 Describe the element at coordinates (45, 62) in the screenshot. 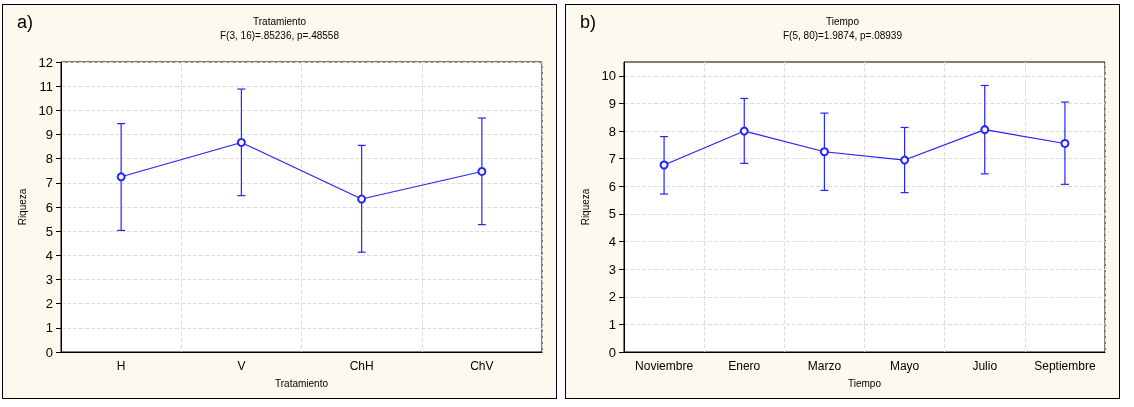

I see `y-tick-label: 12` at that location.